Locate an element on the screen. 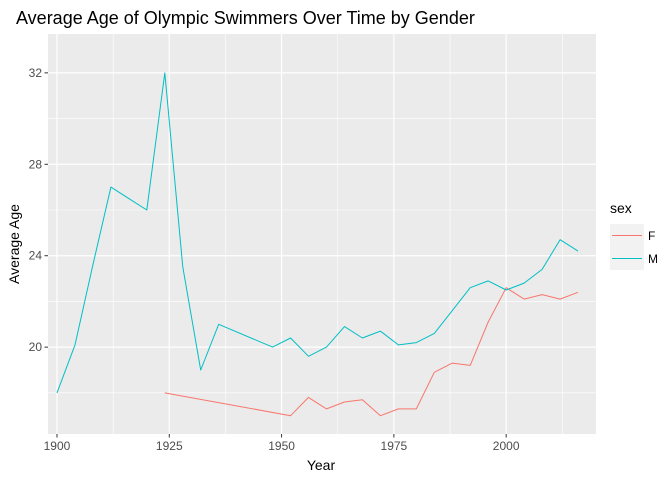  y-tick-label: 24 is located at coordinates (36, 256).